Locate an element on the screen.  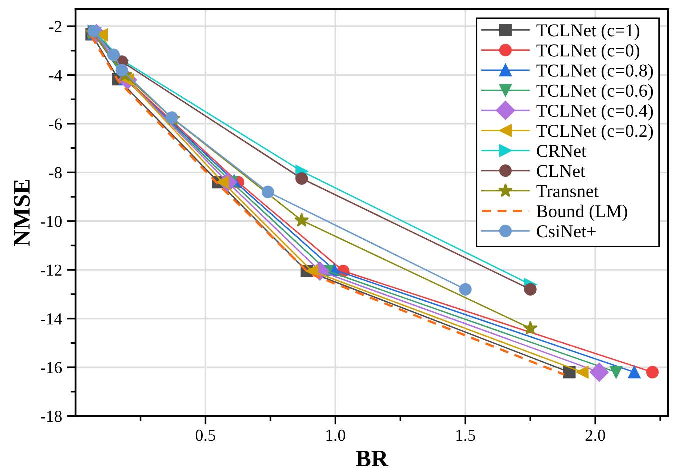
x-axis-title: BR is located at coordinates (372, 459).